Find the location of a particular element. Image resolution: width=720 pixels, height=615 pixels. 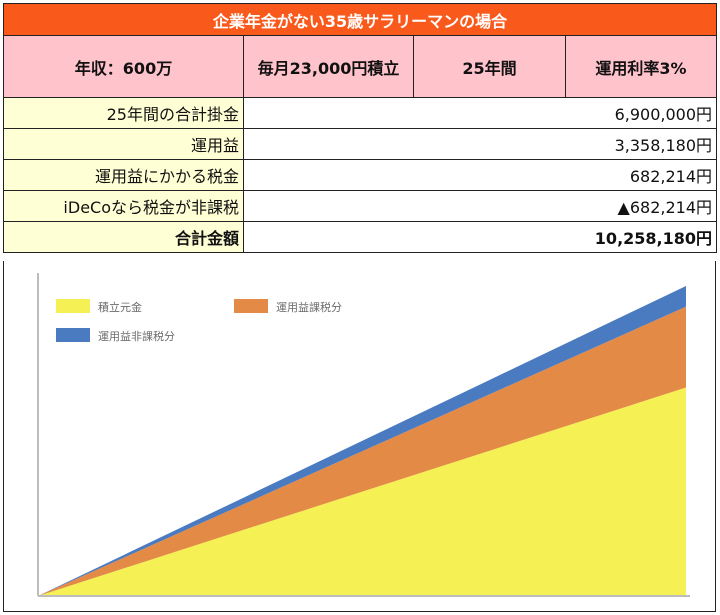

total-row: 合計金額 10,258,180円 is located at coordinates (360, 237).